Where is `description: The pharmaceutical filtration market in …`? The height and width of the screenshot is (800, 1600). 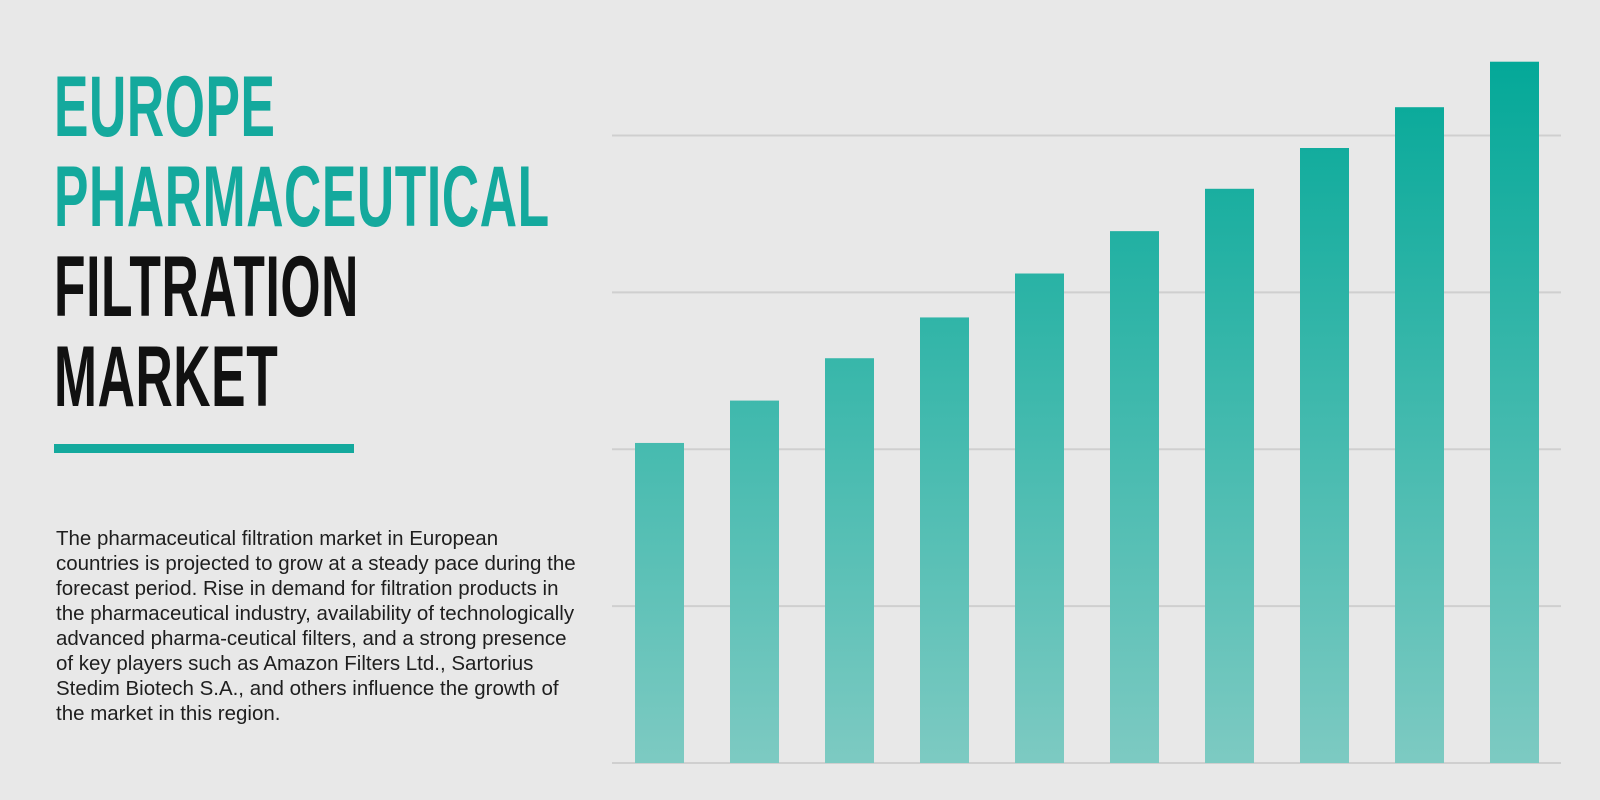 description: The pharmaceutical filtration market in … is located at coordinates (316, 626).